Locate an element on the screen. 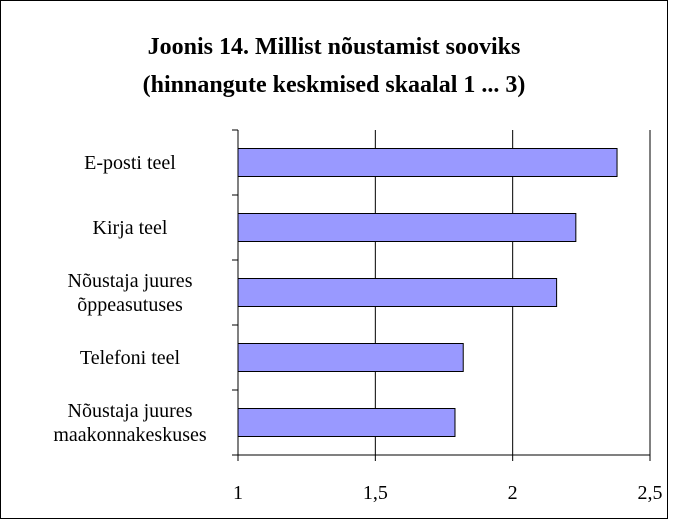 Image resolution: width=673 pixels, height=520 pixels. y-tick-label: E-posti teel is located at coordinates (130, 162).